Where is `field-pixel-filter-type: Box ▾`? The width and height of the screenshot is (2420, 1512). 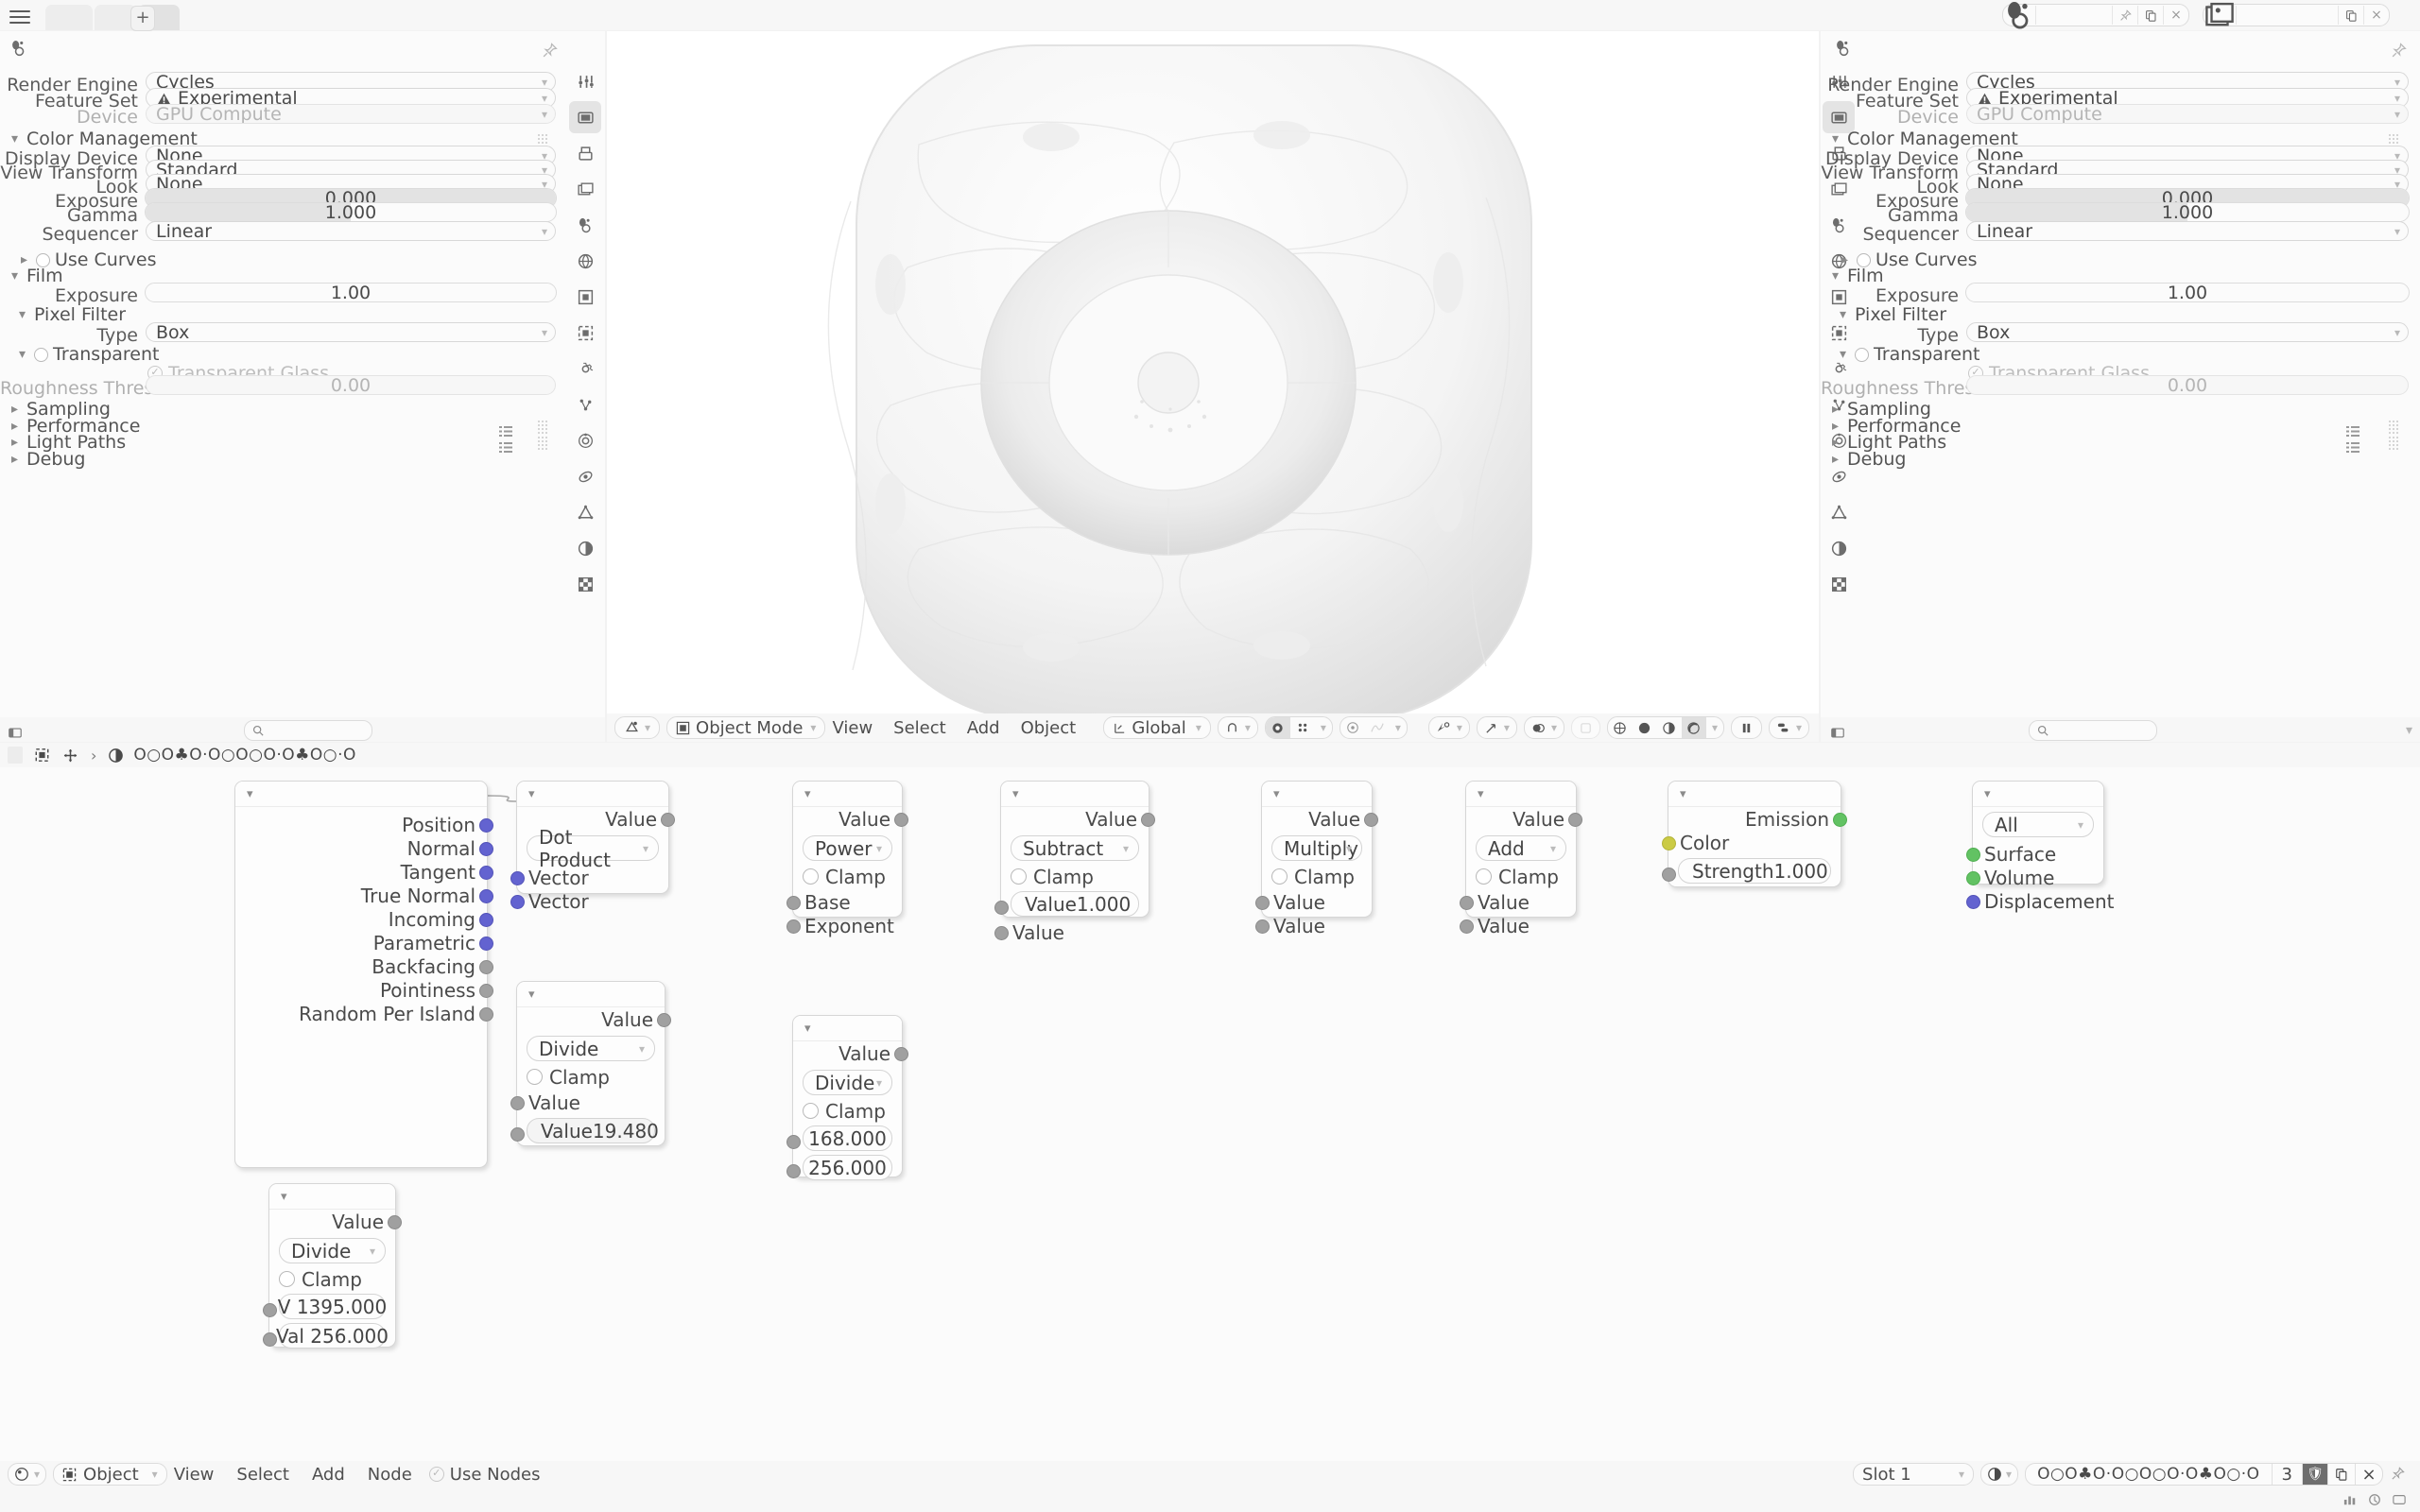
field-pixel-filter-type: Box ▾ is located at coordinates (2187, 332).